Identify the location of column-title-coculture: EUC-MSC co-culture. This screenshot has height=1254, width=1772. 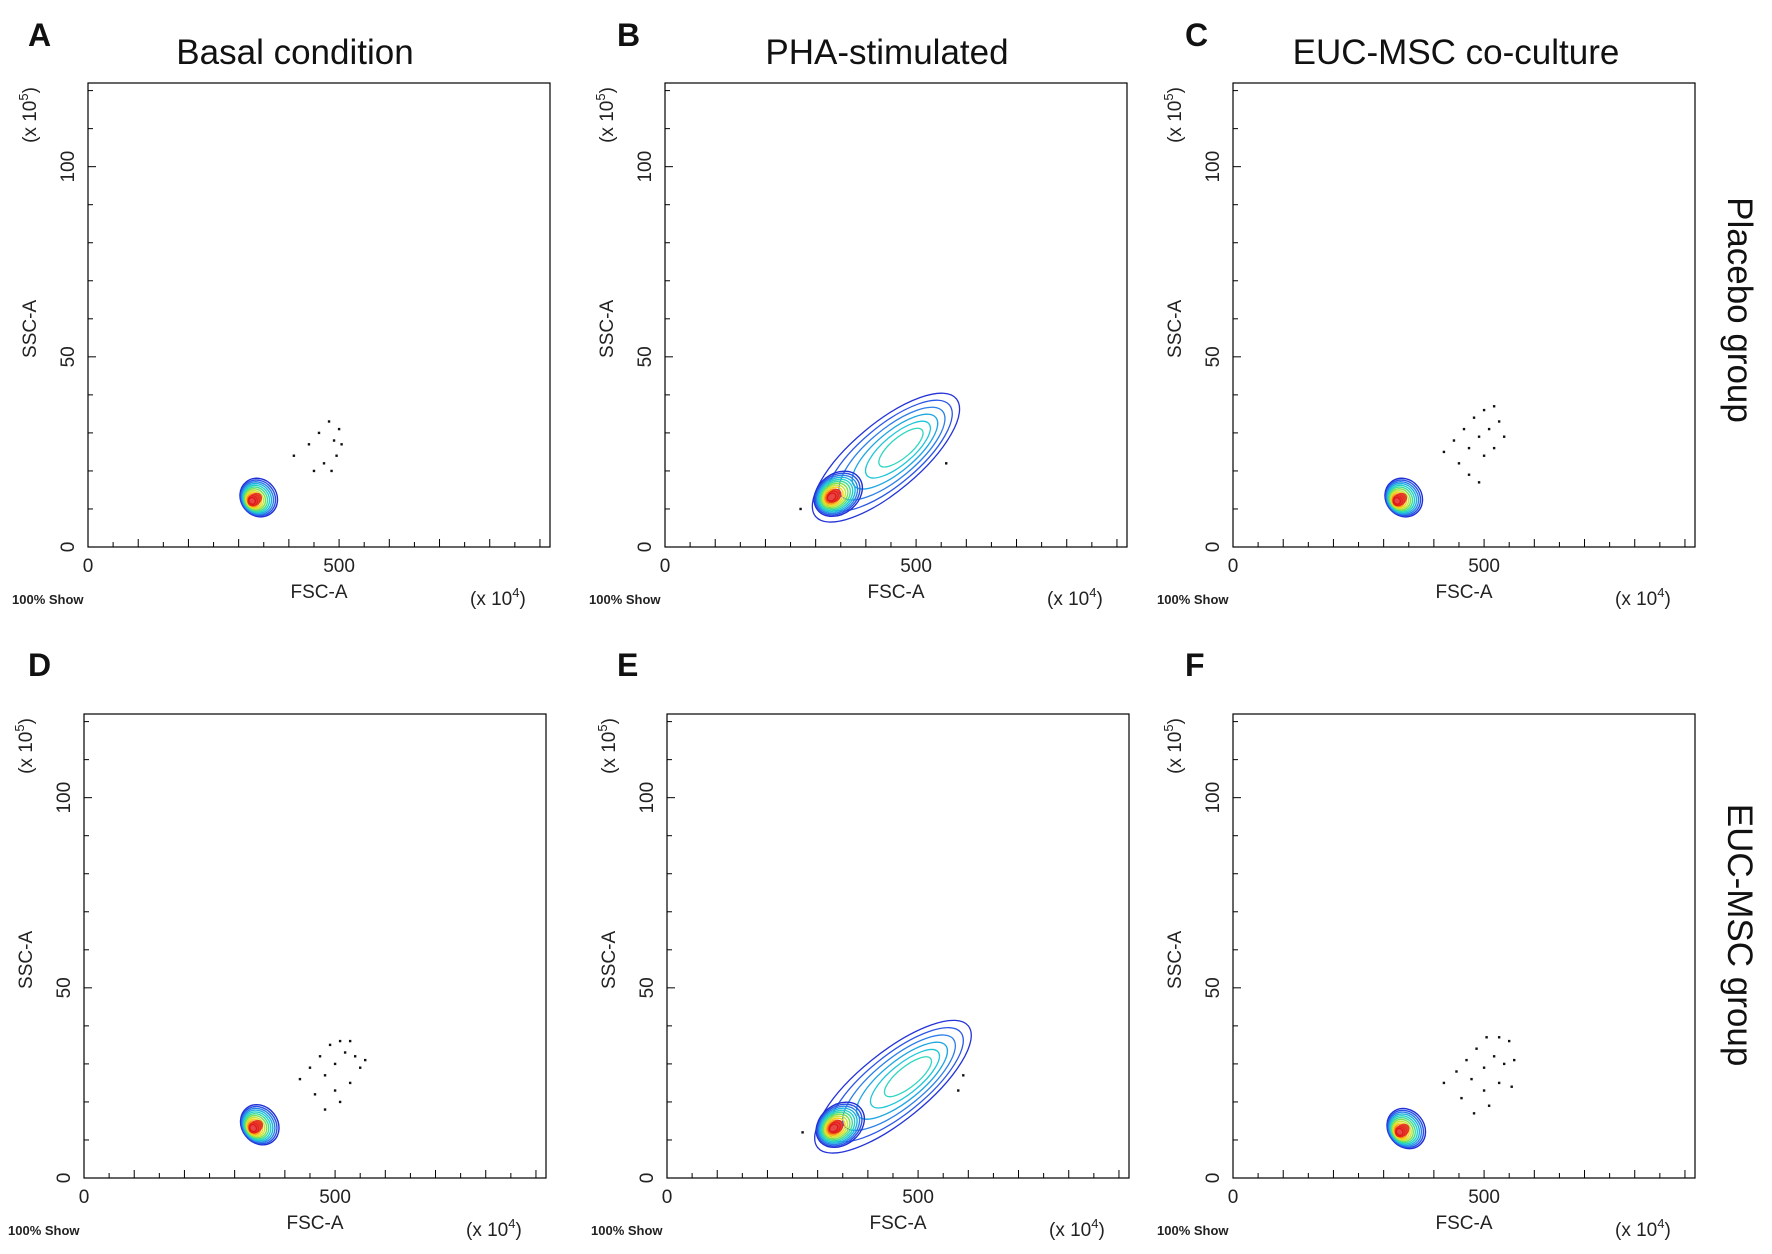
(1456, 52).